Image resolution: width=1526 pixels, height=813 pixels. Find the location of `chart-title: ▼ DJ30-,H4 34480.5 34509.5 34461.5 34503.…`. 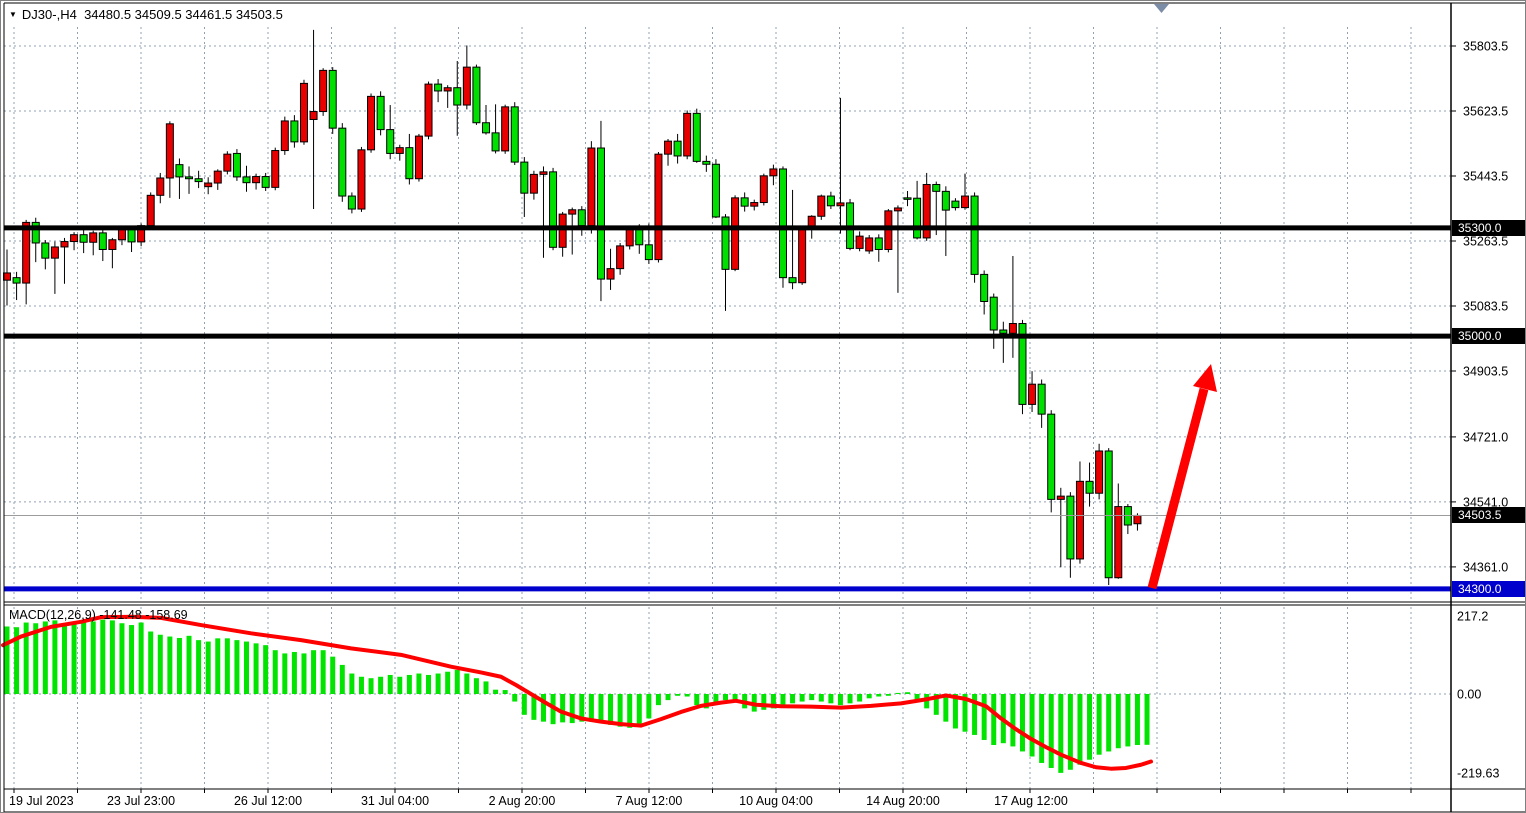

chart-title: ▼ DJ30-,H4 34480.5 34509.5 34461.5 34503.… is located at coordinates (146, 14).